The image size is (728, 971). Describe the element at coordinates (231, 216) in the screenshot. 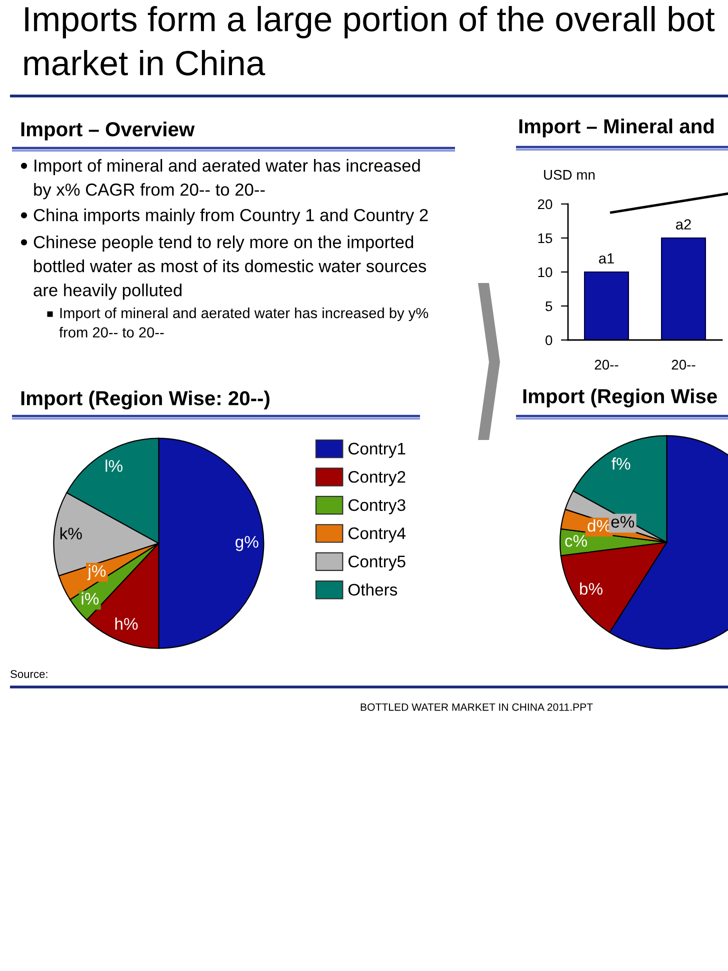

I see `text: China imports mainly from Country 1 and Country 2` at that location.